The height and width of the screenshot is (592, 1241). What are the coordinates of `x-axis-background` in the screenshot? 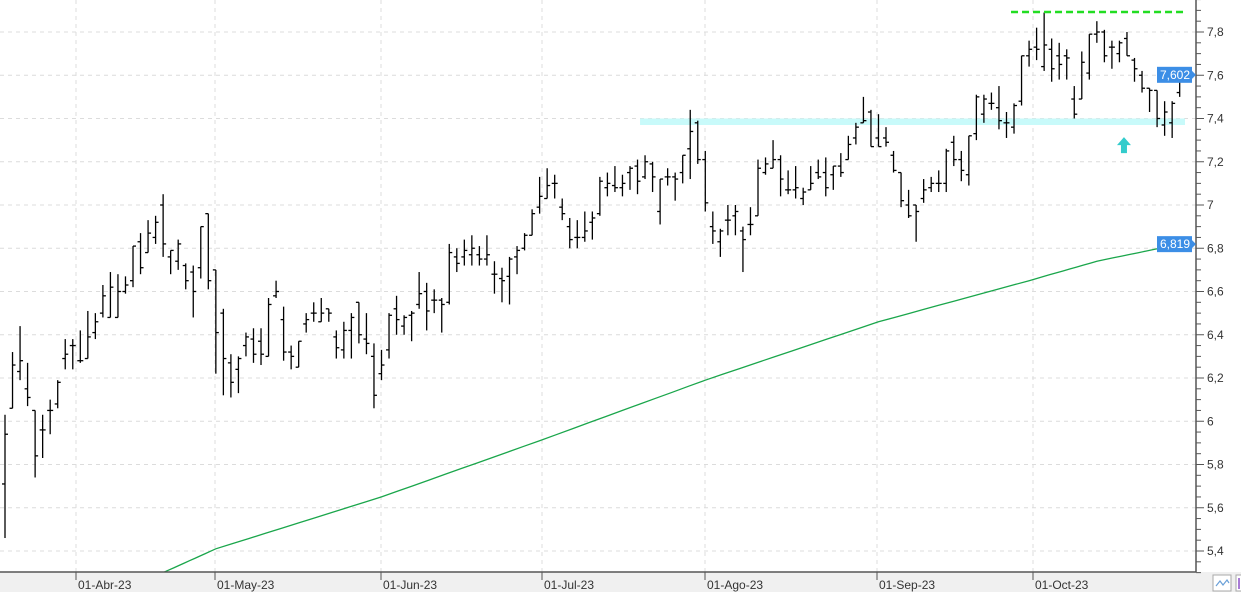 It's located at (620, 582).